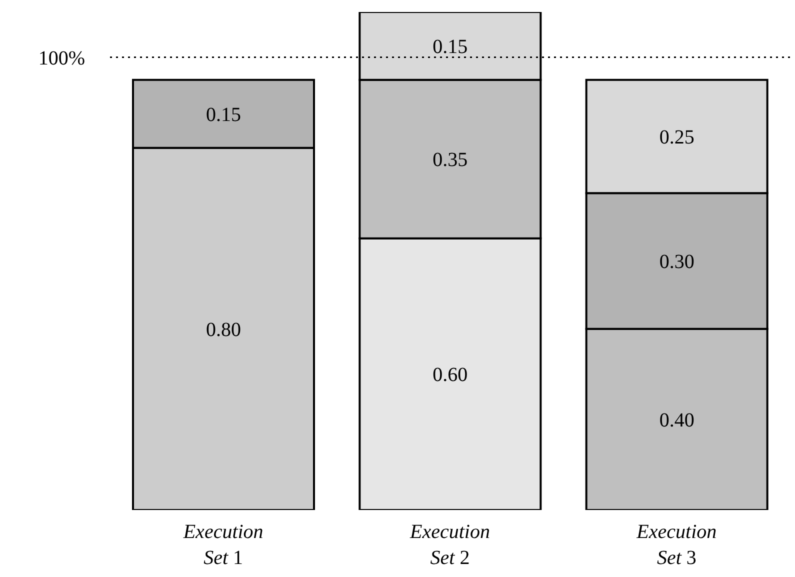 The height and width of the screenshot is (577, 795). What do you see at coordinates (676, 545) in the screenshot?
I see `x-tick-label: Execution Set 3` at bounding box center [676, 545].